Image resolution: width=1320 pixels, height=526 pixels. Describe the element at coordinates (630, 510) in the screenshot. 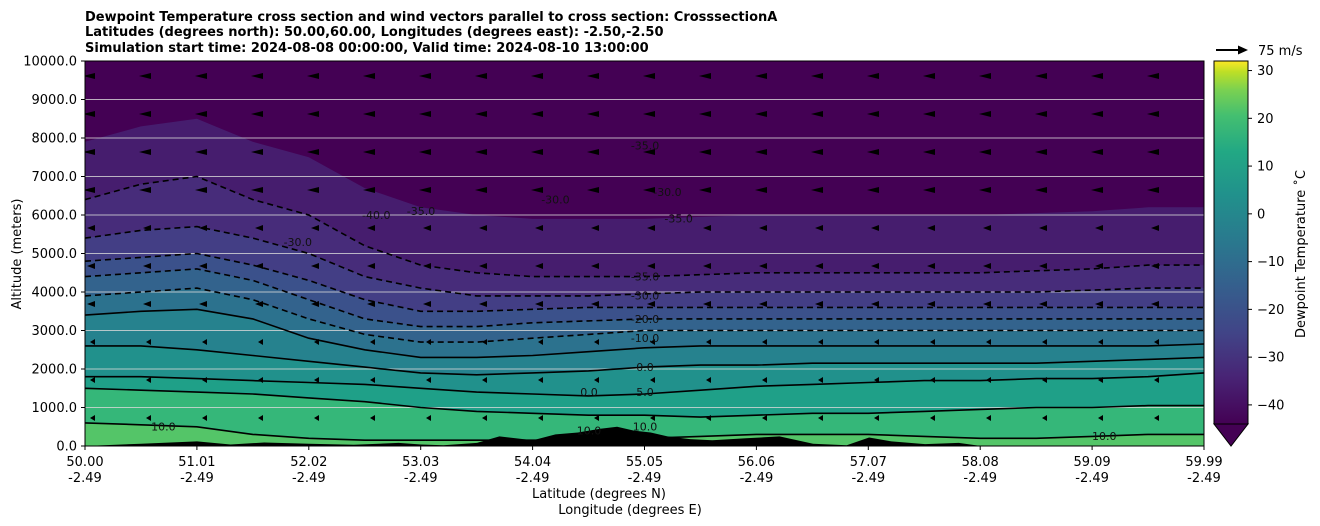

I see `x-axis-label-longitude: Longitude (degrees E)` at that location.